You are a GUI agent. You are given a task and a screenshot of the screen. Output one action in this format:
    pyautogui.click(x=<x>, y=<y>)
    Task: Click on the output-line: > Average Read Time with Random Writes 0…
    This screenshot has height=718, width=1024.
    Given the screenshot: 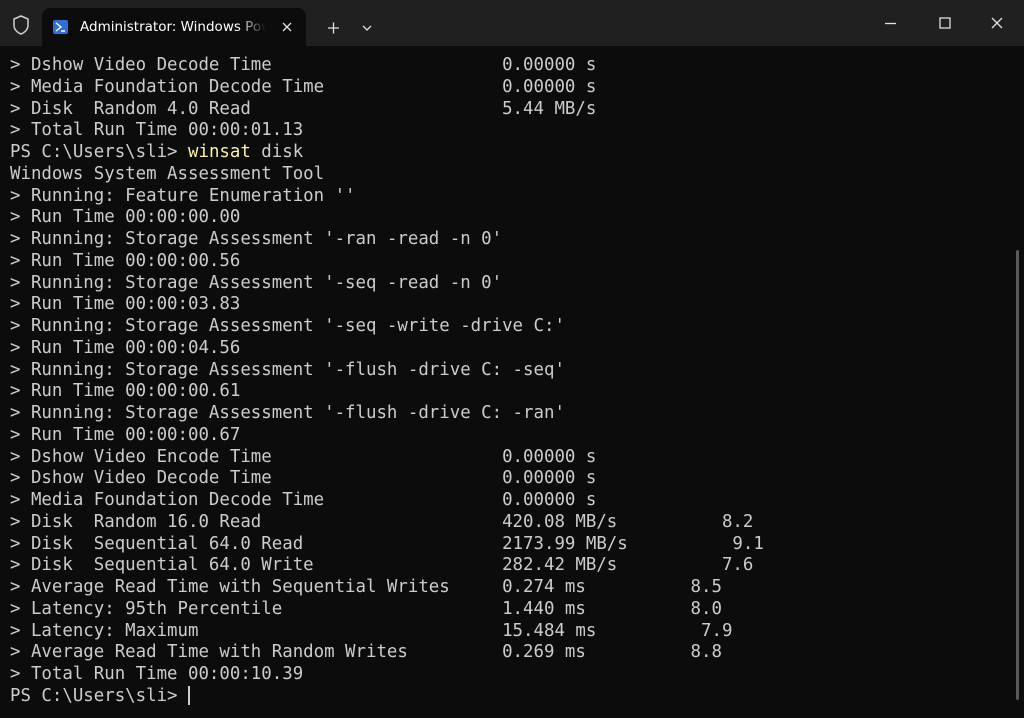 What is the action you would take?
    pyautogui.click(x=366, y=652)
    